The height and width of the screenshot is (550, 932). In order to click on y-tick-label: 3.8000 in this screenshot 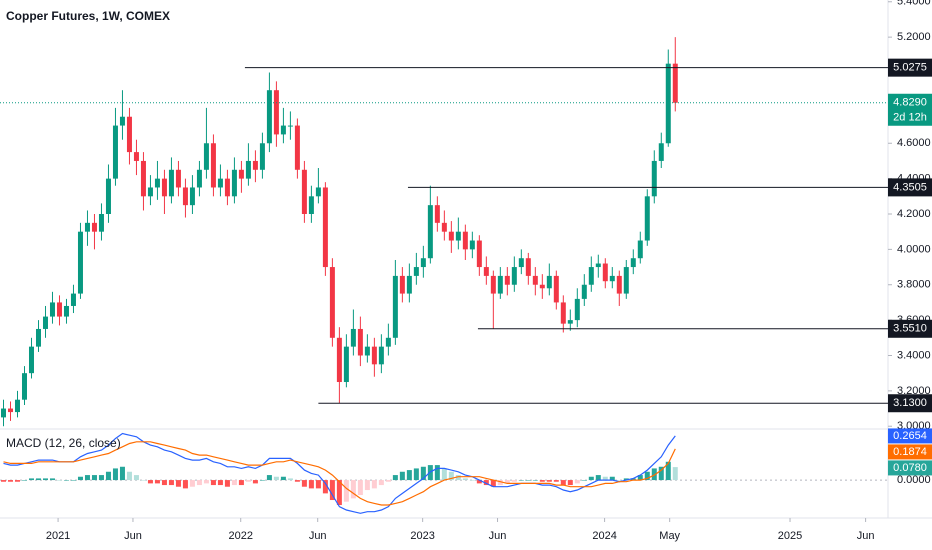, I will do `click(914, 285)`.